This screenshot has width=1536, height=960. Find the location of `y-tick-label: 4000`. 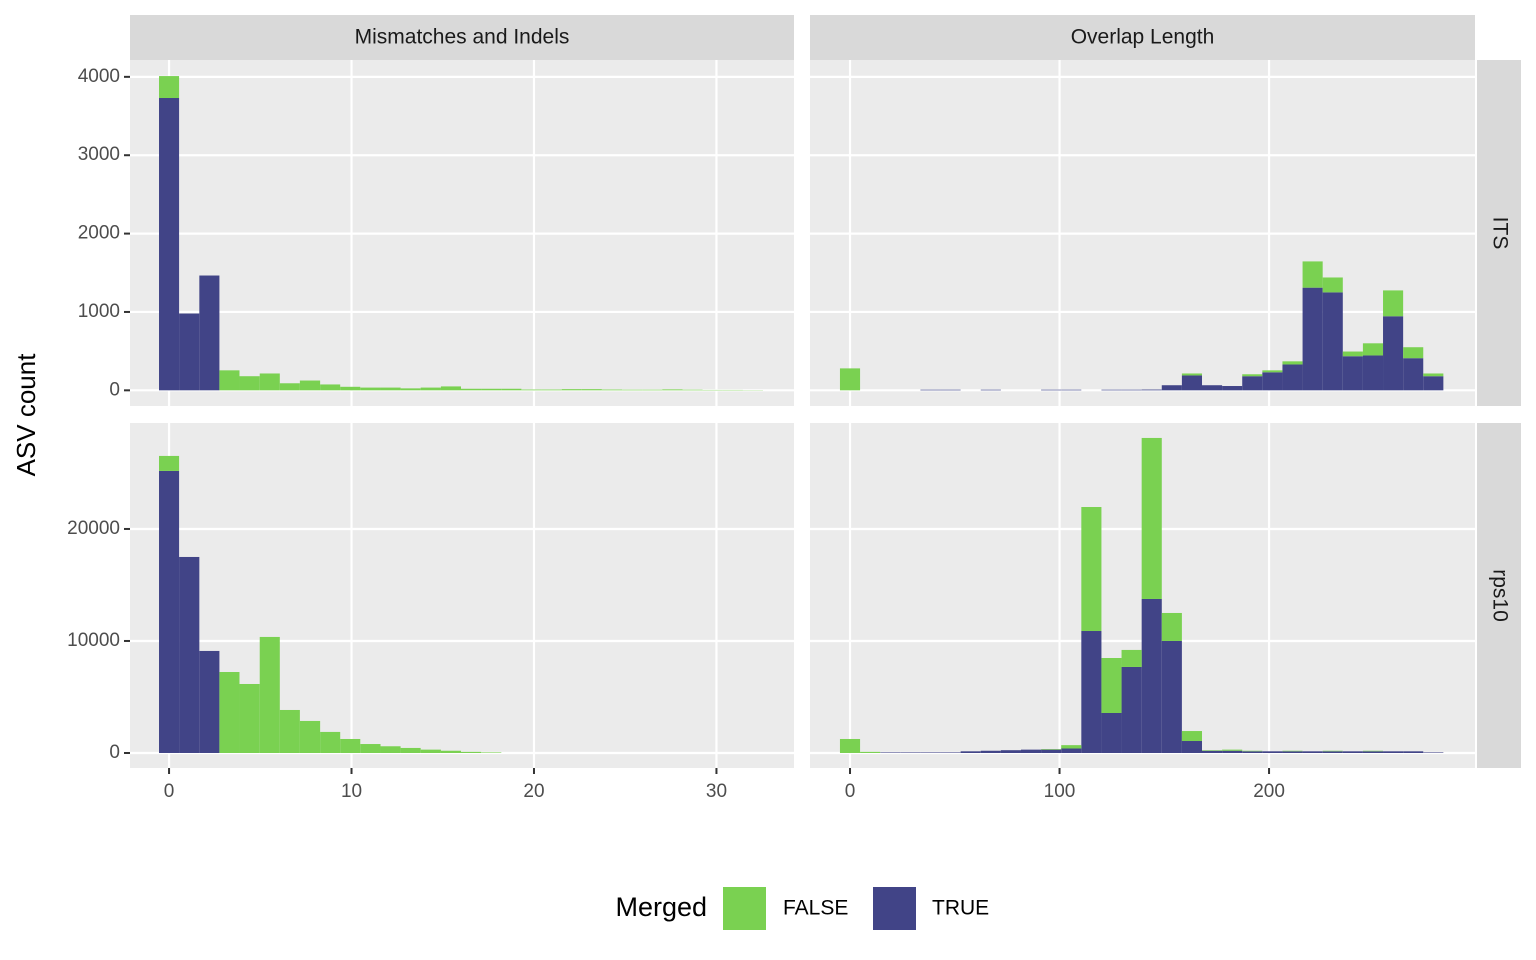

y-tick-label: 4000 is located at coordinates (99, 76).